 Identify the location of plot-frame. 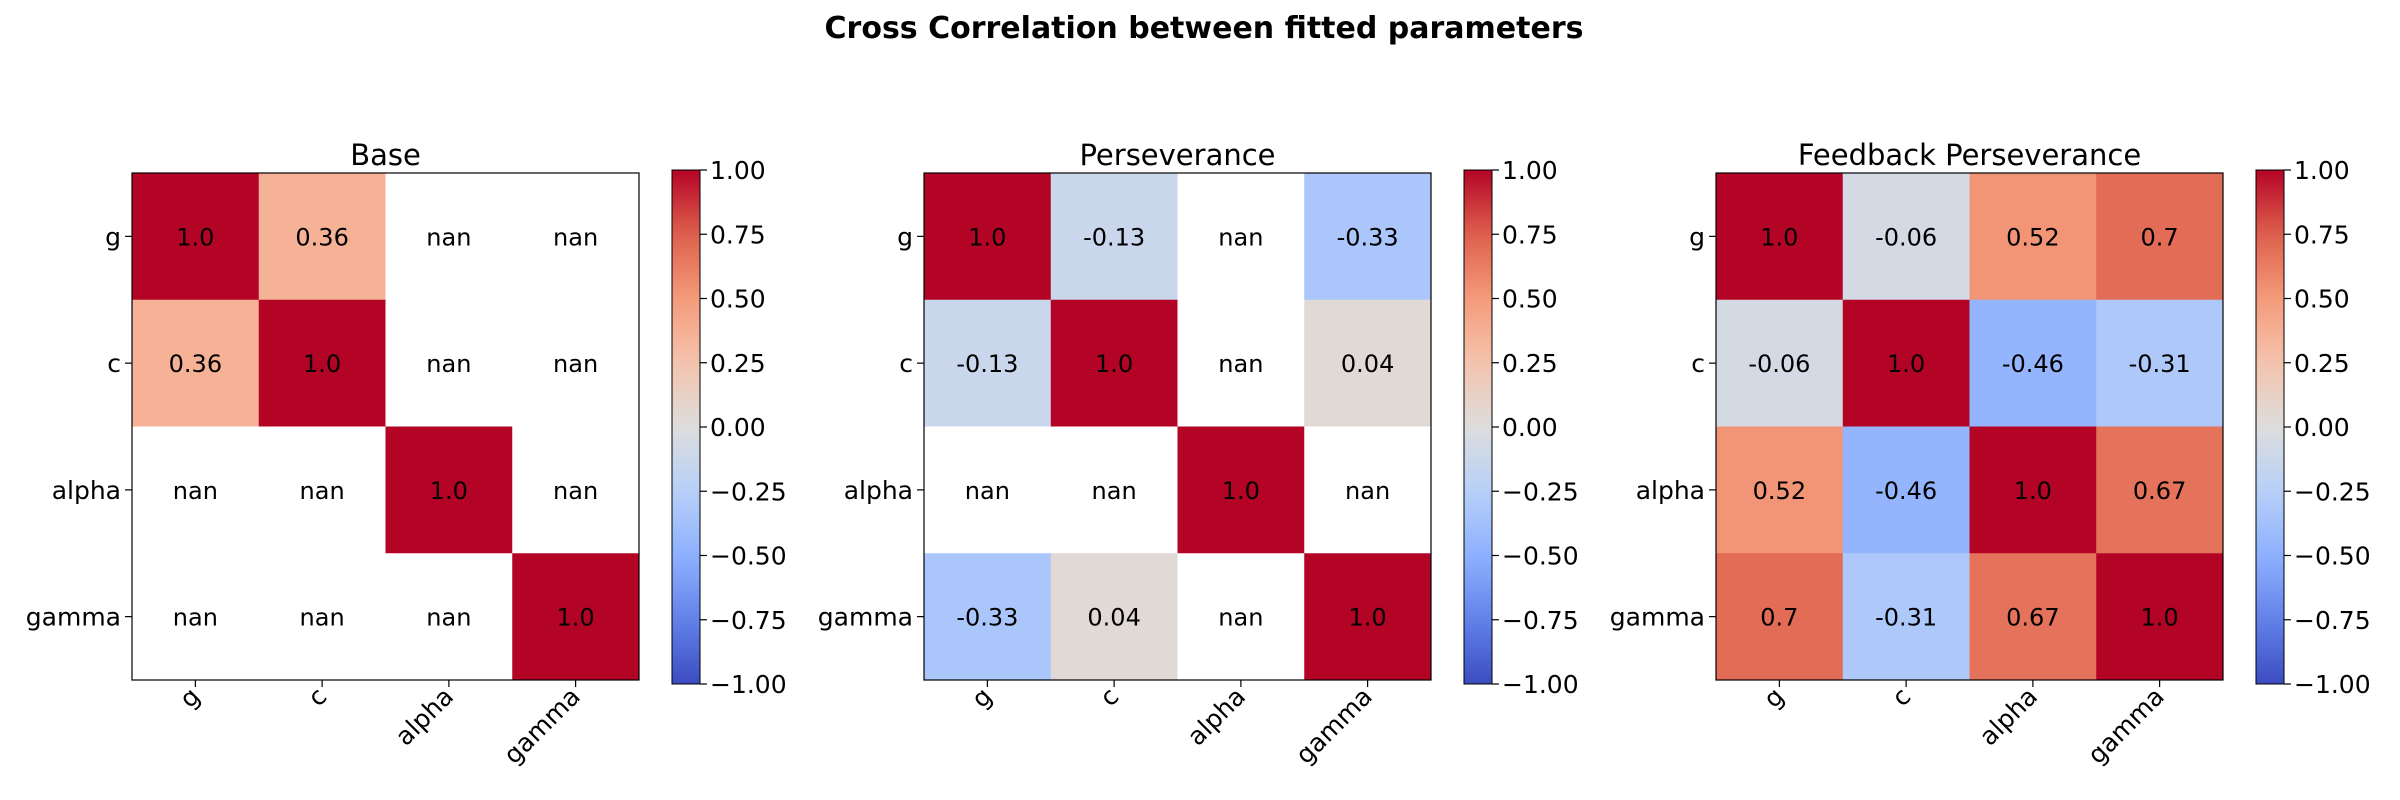
(385, 426).